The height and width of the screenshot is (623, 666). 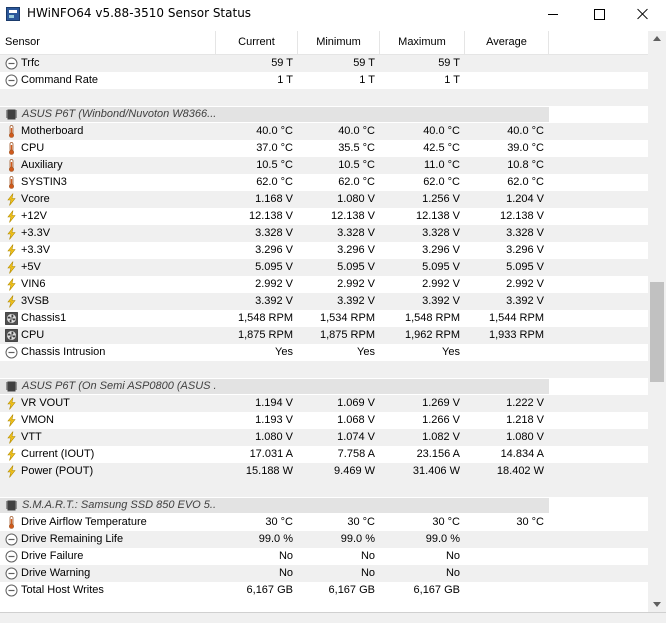 I want to click on minimize-button, so click(x=553, y=14).